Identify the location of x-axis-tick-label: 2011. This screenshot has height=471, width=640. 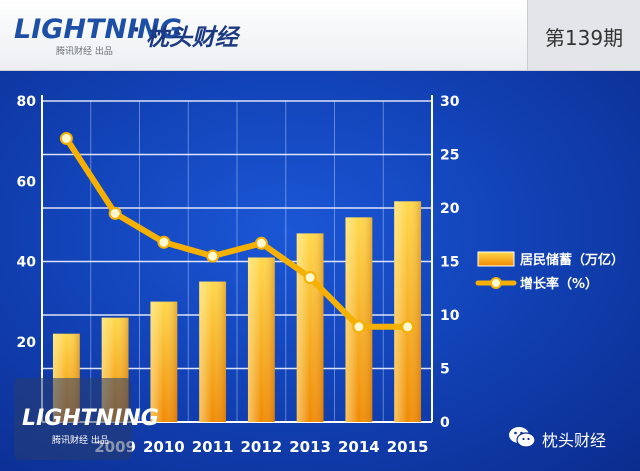
(213, 447).